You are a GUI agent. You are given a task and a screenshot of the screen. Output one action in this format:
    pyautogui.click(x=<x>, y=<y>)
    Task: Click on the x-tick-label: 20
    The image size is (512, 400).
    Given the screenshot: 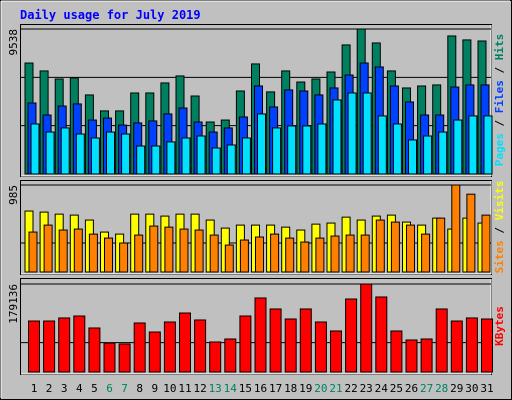 What is the action you would take?
    pyautogui.click(x=320, y=388)
    